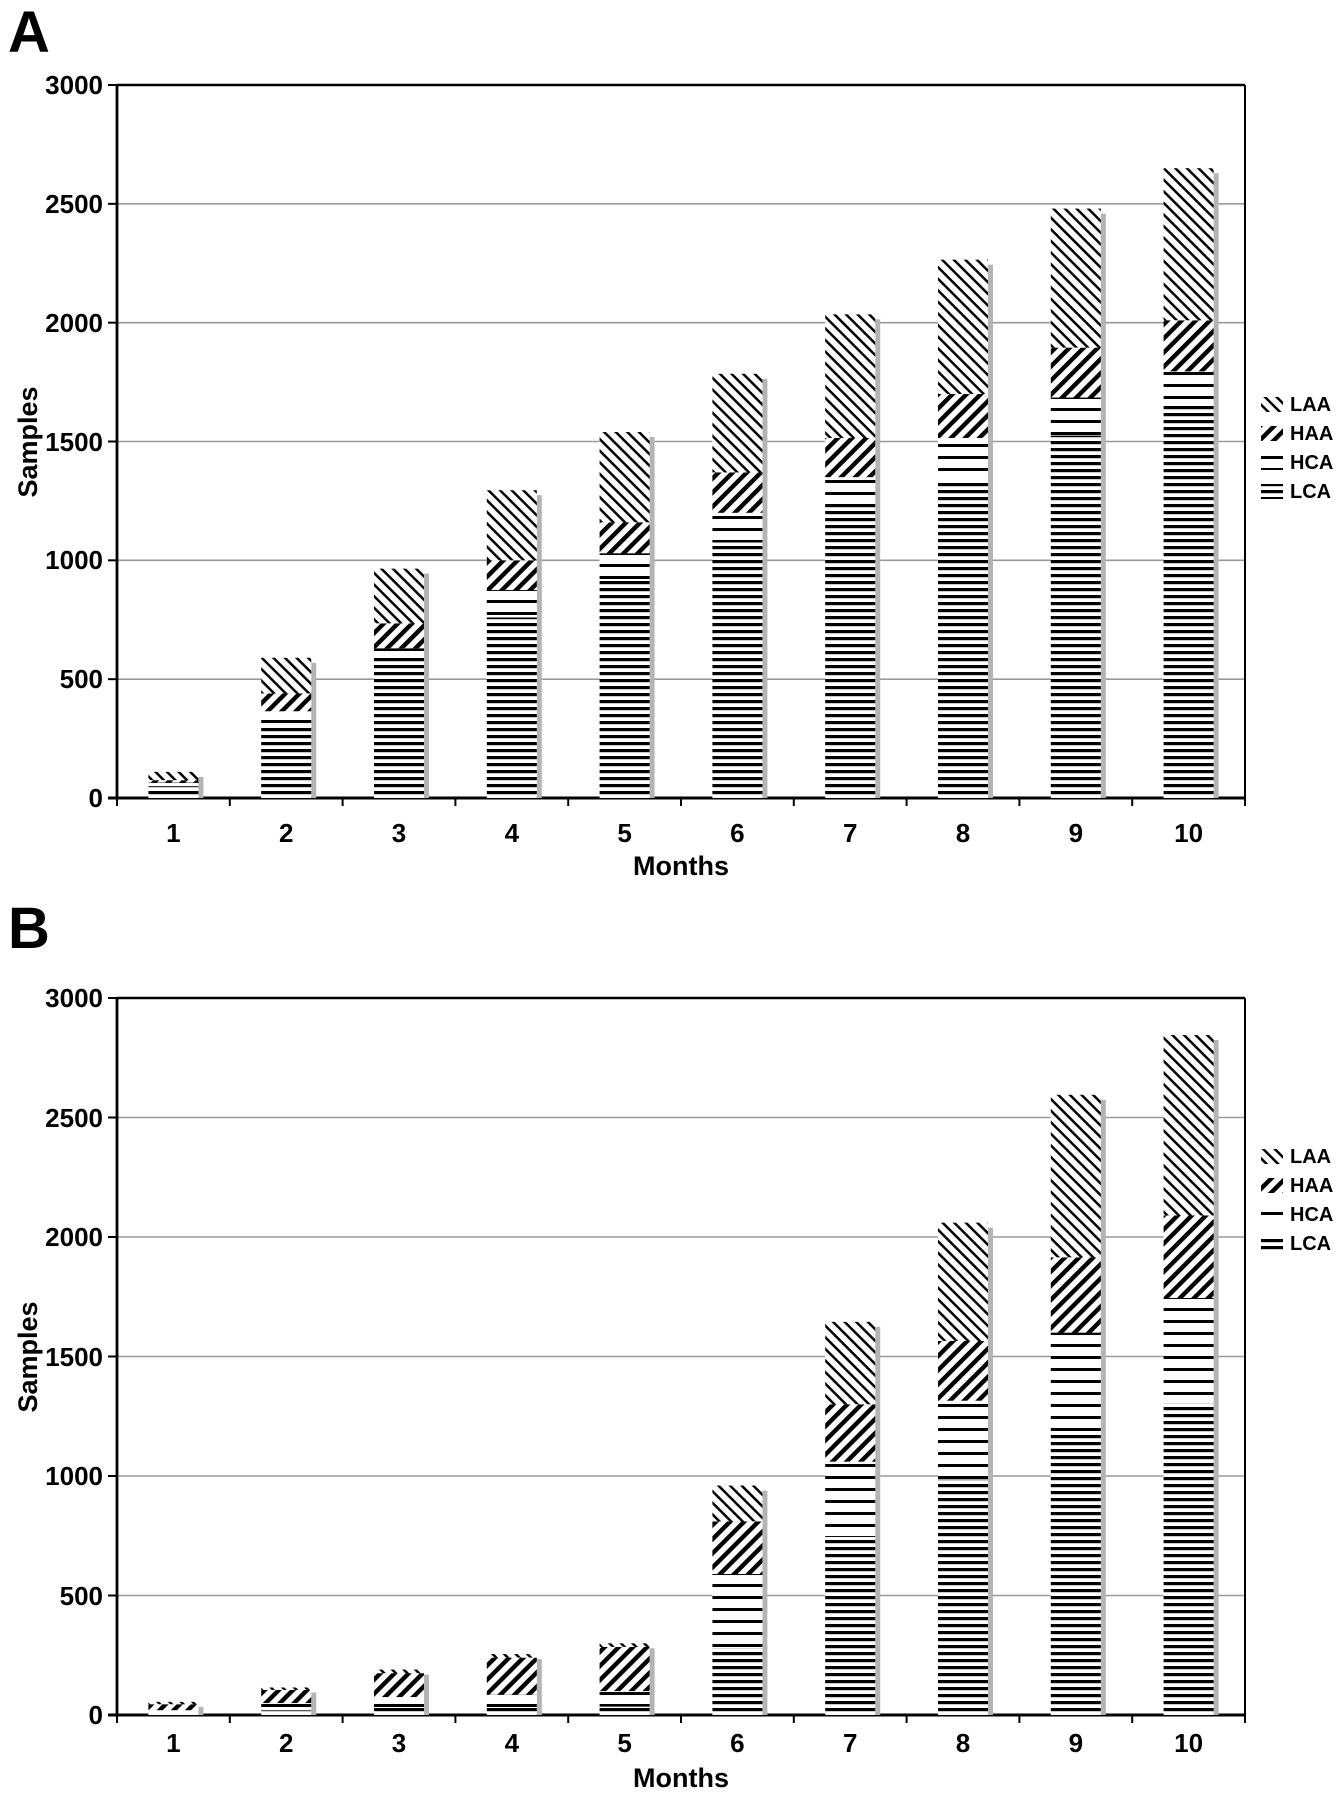 The height and width of the screenshot is (1800, 1342). Describe the element at coordinates (286, 675) in the screenshot. I see `bar-segment-A-month2-LAA` at that location.